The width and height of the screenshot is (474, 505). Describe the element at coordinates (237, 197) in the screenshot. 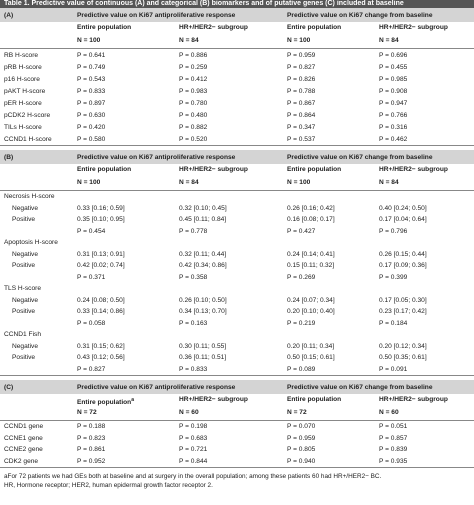

I see `group-row: Necrosis H-score` at that location.